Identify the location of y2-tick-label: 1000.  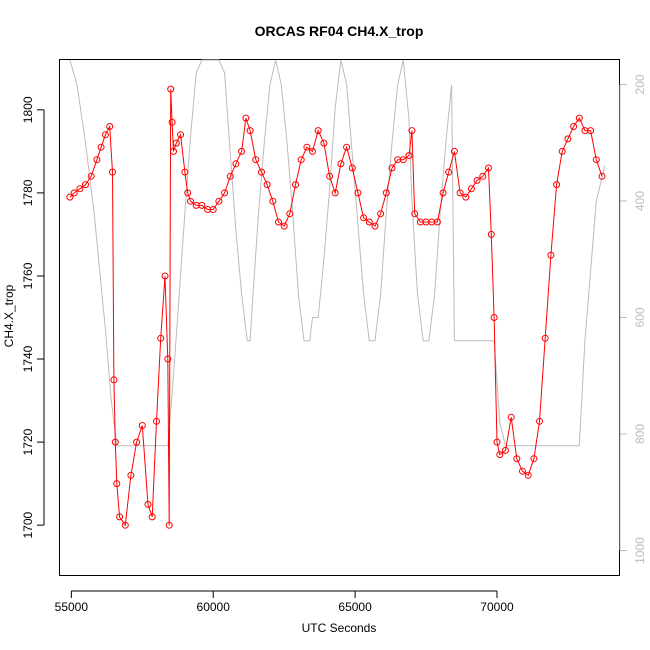
(640, 550).